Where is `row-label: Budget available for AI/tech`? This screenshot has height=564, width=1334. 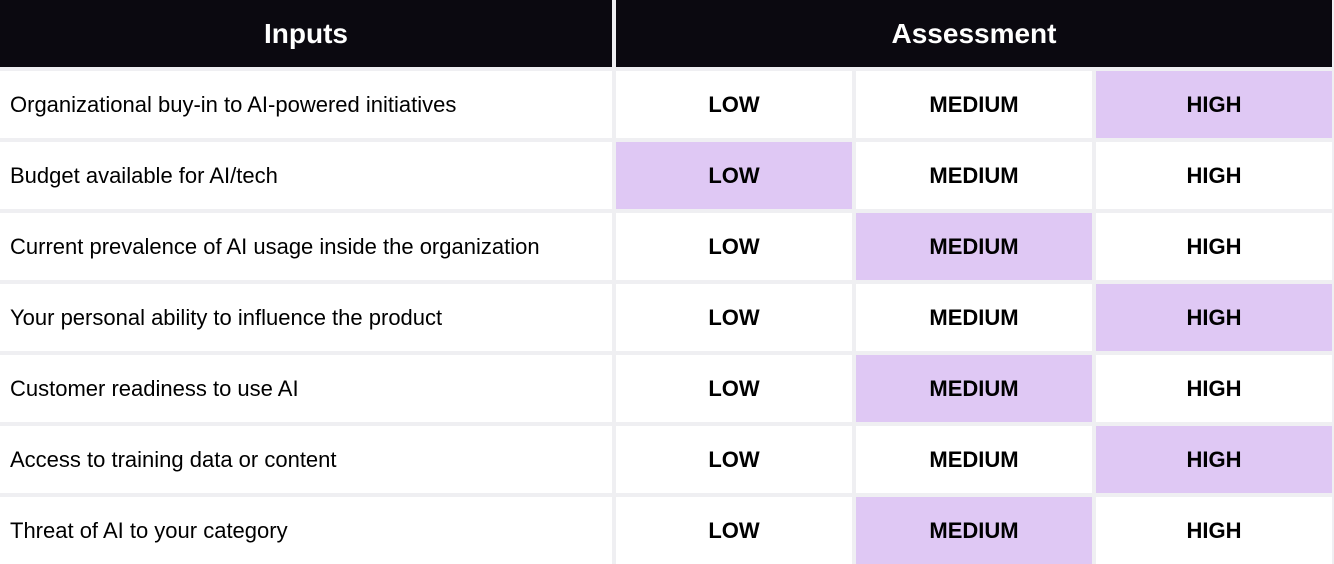 row-label: Budget available for AI/tech is located at coordinates (306, 175).